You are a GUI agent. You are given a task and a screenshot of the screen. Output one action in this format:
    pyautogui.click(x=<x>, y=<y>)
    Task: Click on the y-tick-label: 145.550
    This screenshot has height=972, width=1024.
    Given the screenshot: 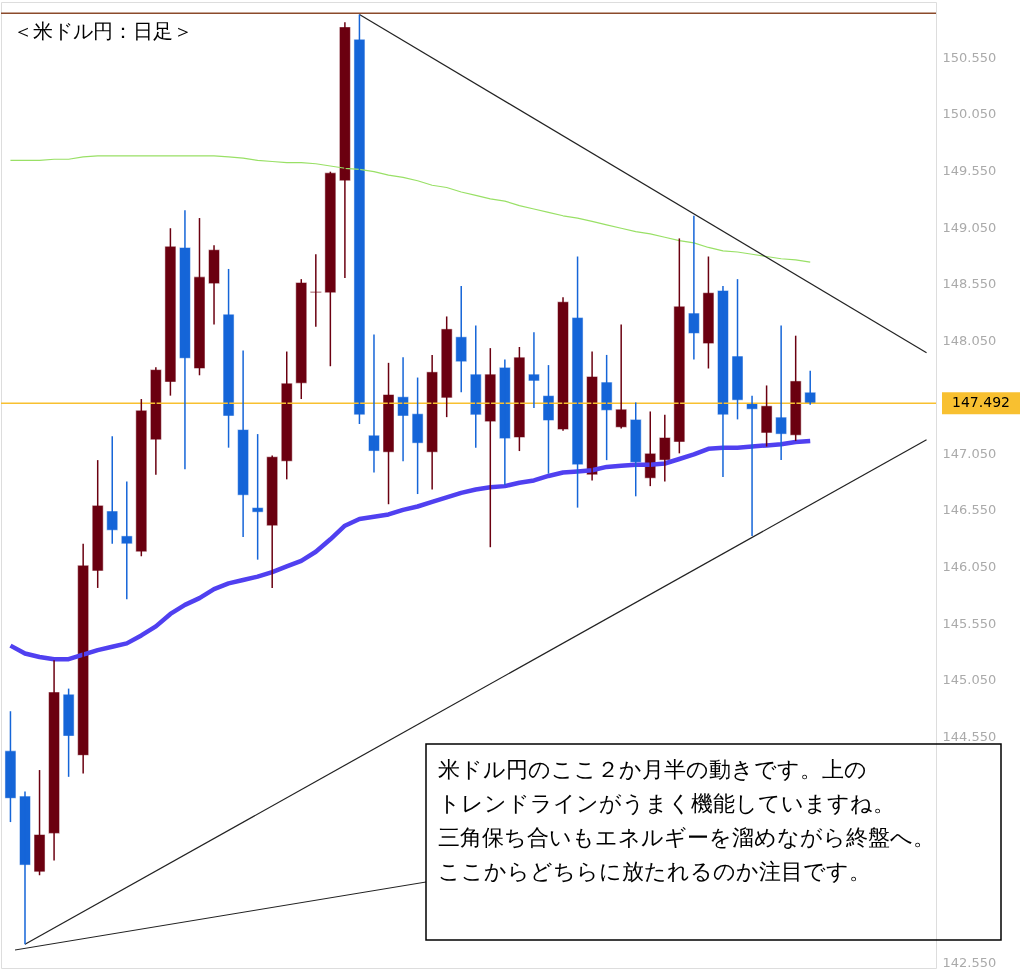 What is the action you would take?
    pyautogui.click(x=969, y=623)
    